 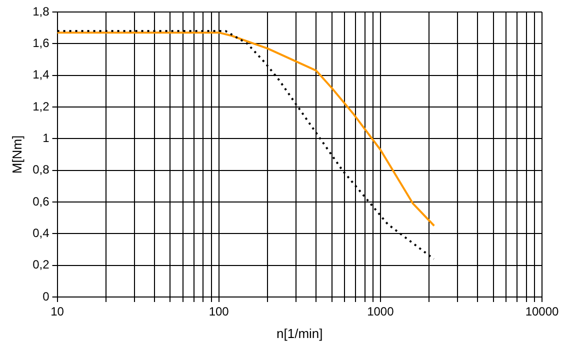 I want to click on x-tick-label: 10000, so click(x=542, y=311).